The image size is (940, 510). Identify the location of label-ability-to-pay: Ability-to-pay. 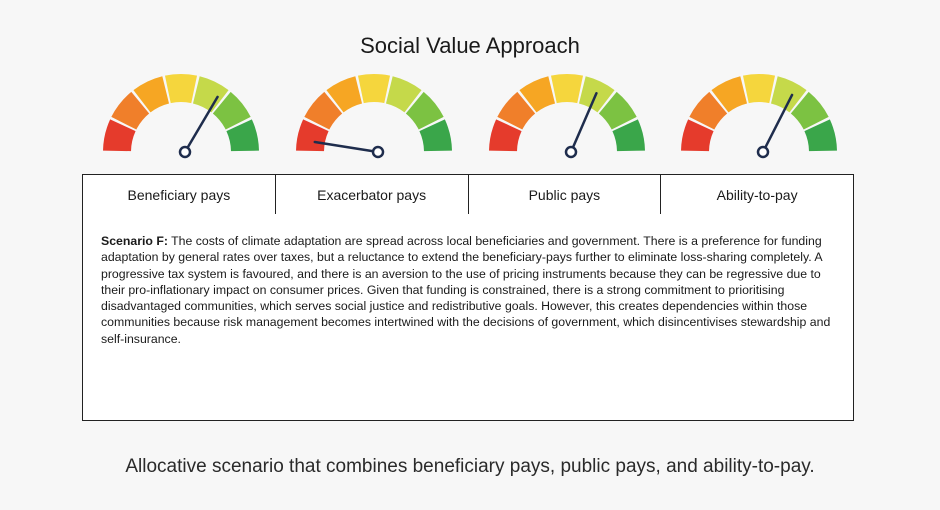
(757, 194).